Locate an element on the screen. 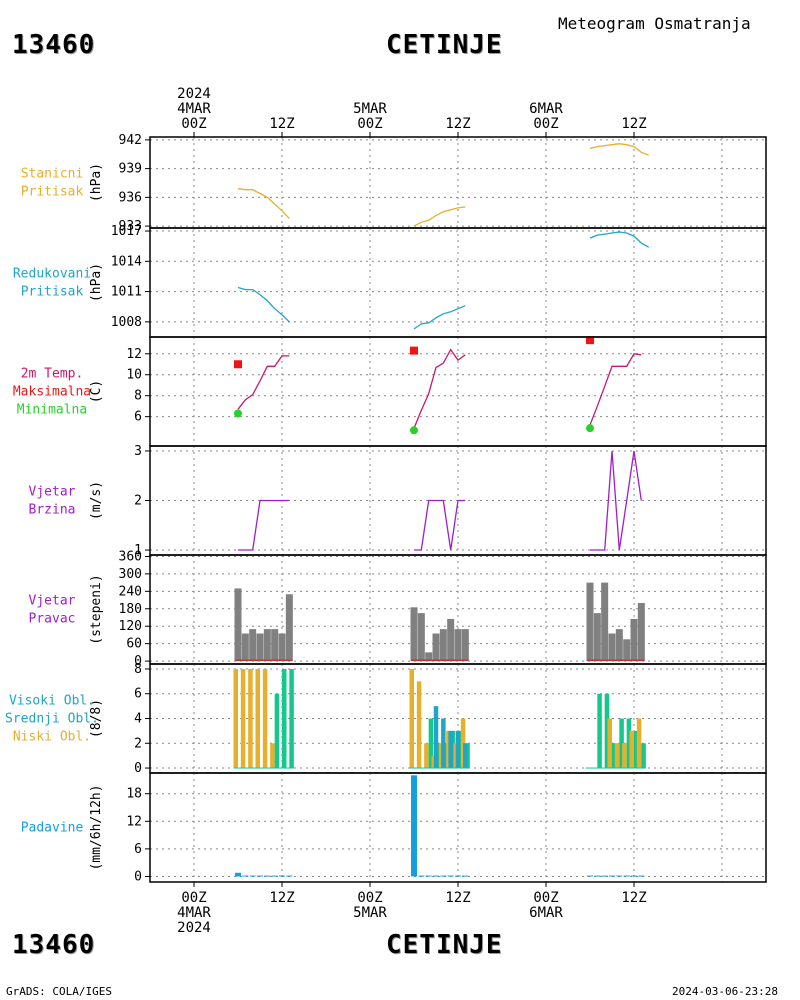 The height and width of the screenshot is (1000, 800). bottom-time-label: 6MAR is located at coordinates (546, 913).